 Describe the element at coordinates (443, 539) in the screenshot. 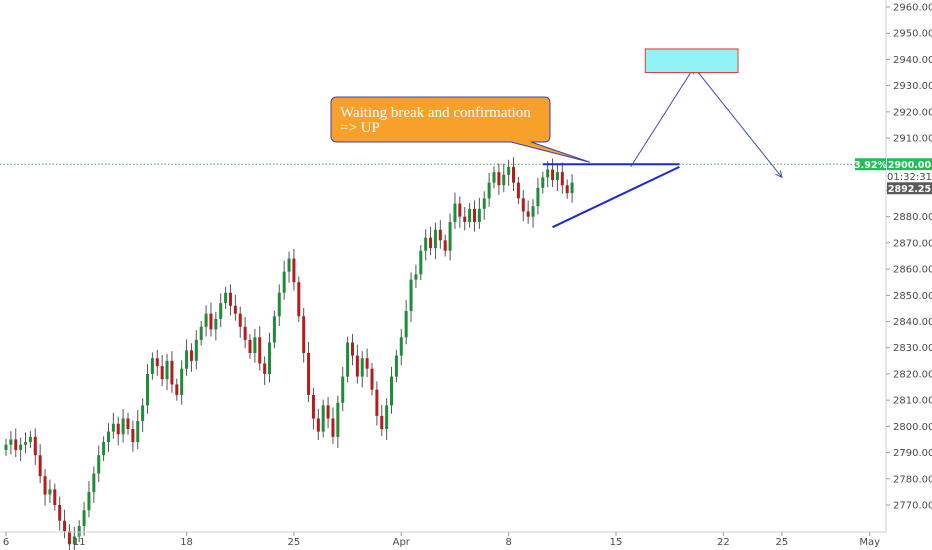

I see `time-axis: 6 11 18 25 Apr 8 15 22 25 May` at that location.